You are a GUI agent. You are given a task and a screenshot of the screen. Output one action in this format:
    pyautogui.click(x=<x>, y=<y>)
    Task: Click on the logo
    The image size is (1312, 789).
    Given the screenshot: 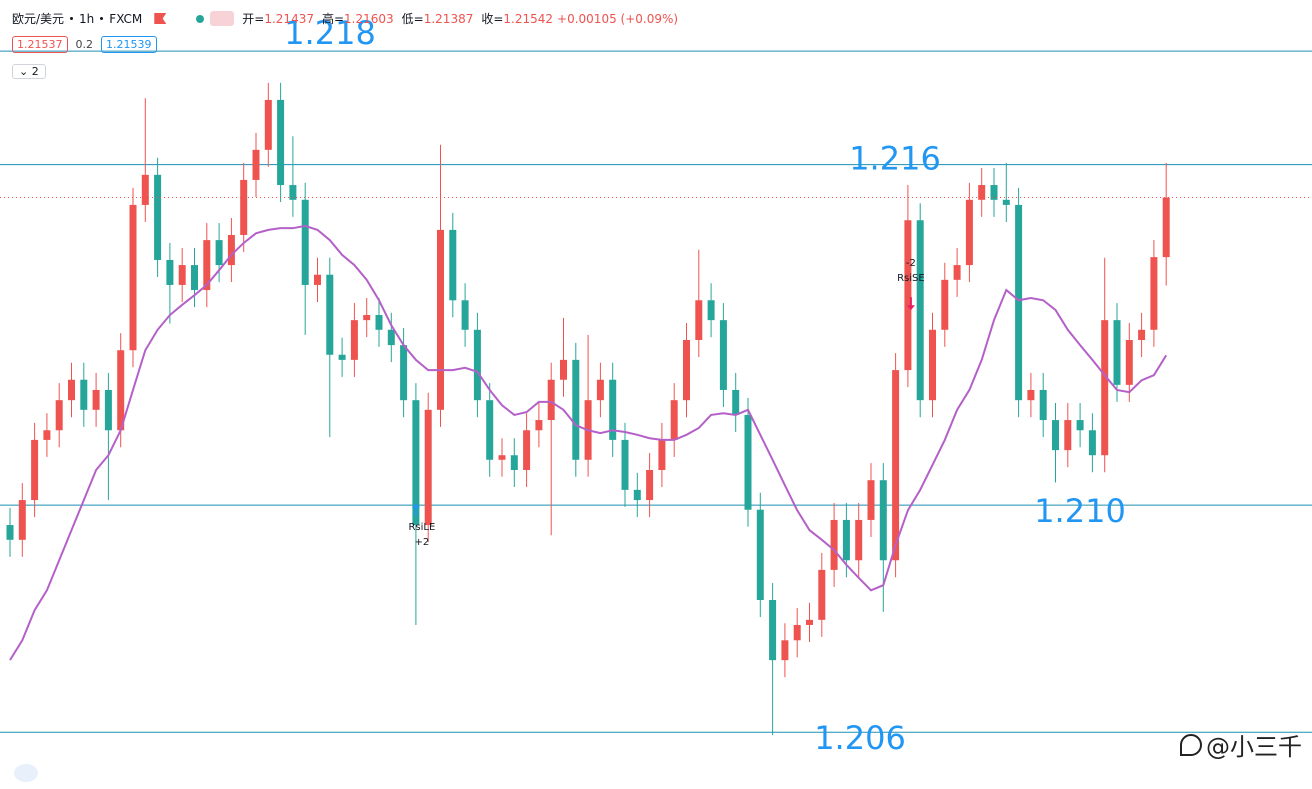 What is the action you would take?
    pyautogui.click(x=26, y=773)
    